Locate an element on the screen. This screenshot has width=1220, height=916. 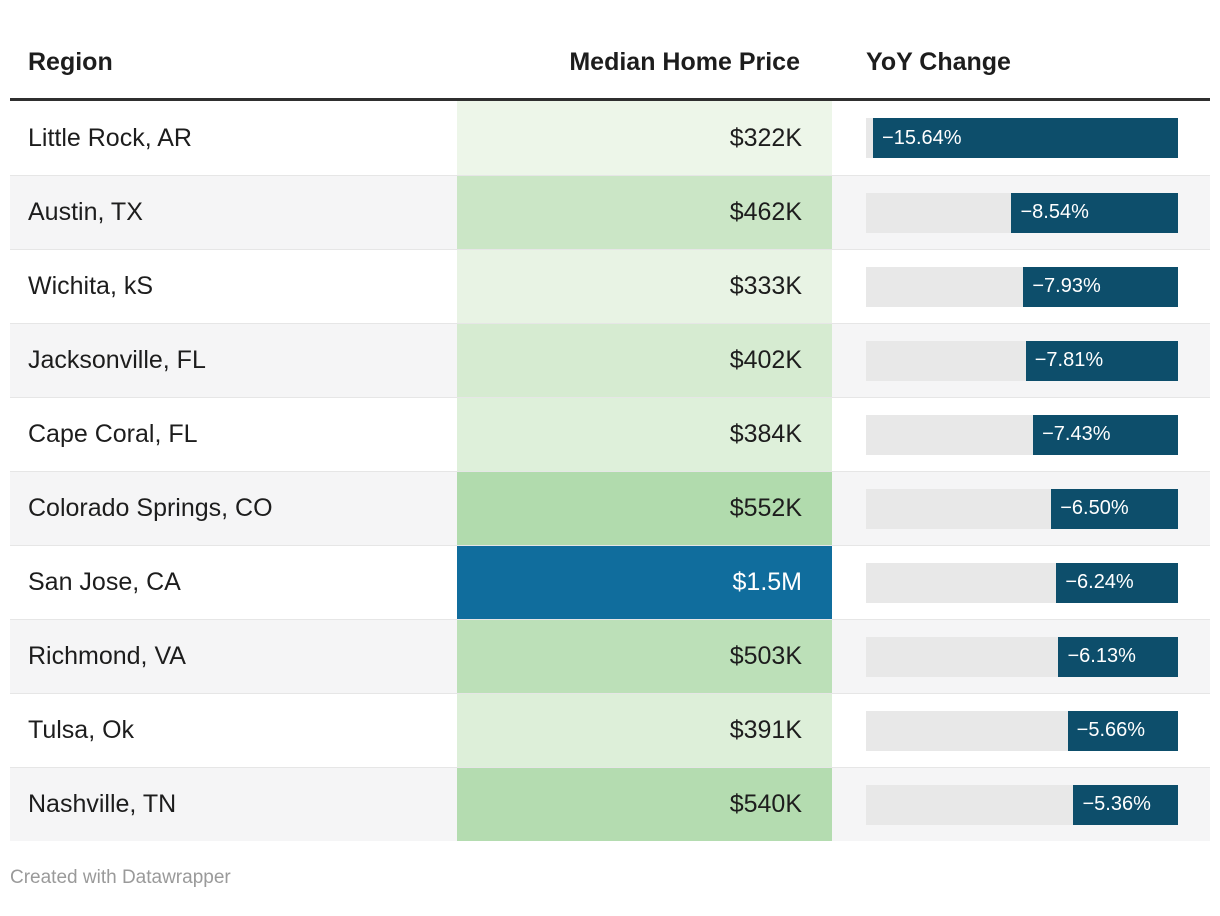
yoy-bar: −7.43% is located at coordinates (1105, 434).